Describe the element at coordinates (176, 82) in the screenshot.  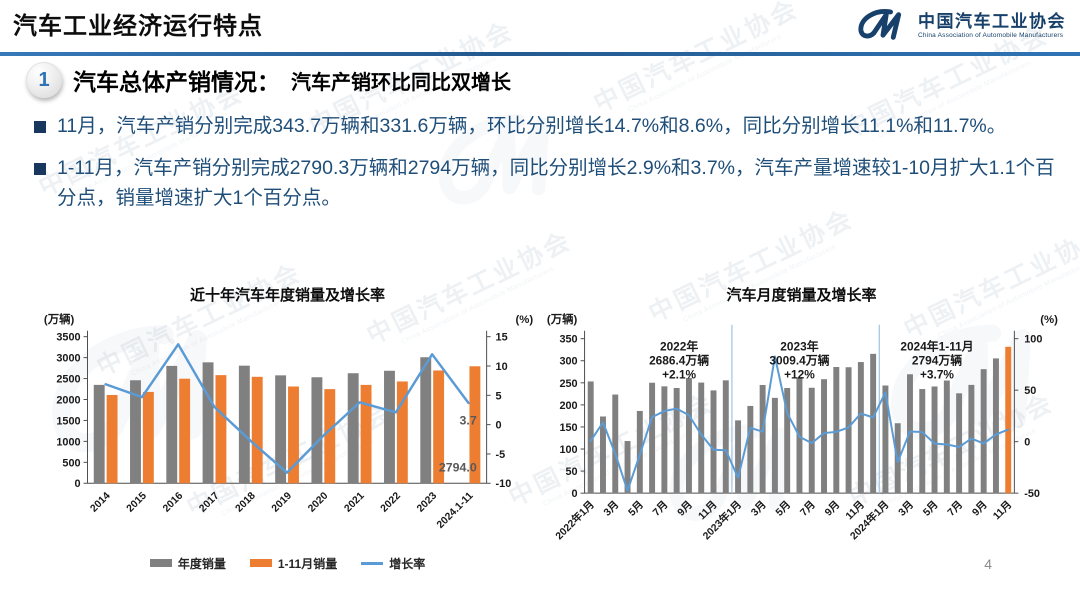
I see `section-title: 汽车总体产销情况：` at that location.